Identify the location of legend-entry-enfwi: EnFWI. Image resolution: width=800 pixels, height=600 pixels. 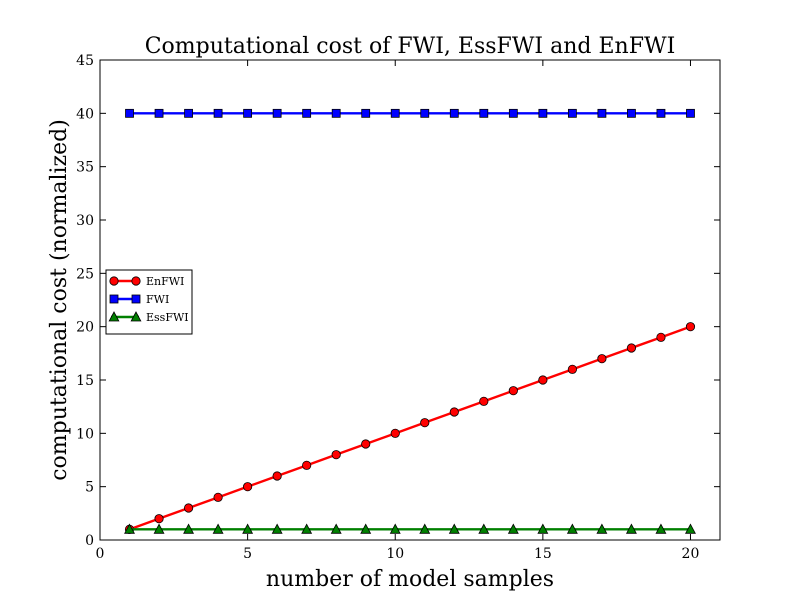
(146, 281).